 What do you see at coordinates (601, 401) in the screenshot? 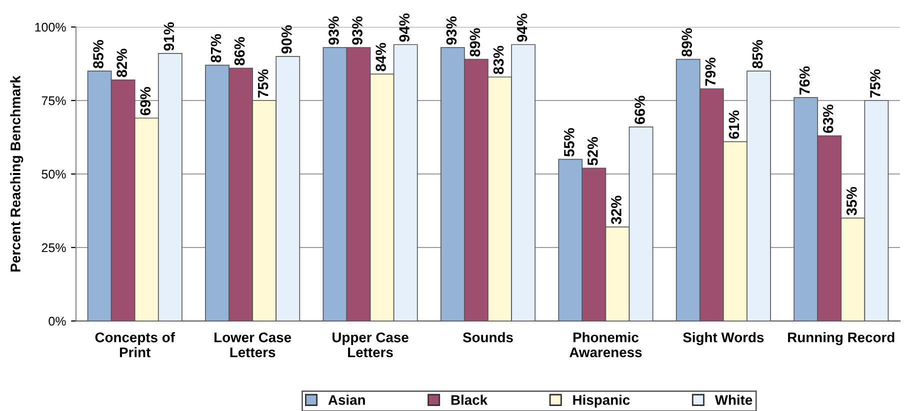
I see `legend-label: Hispanic` at bounding box center [601, 401].